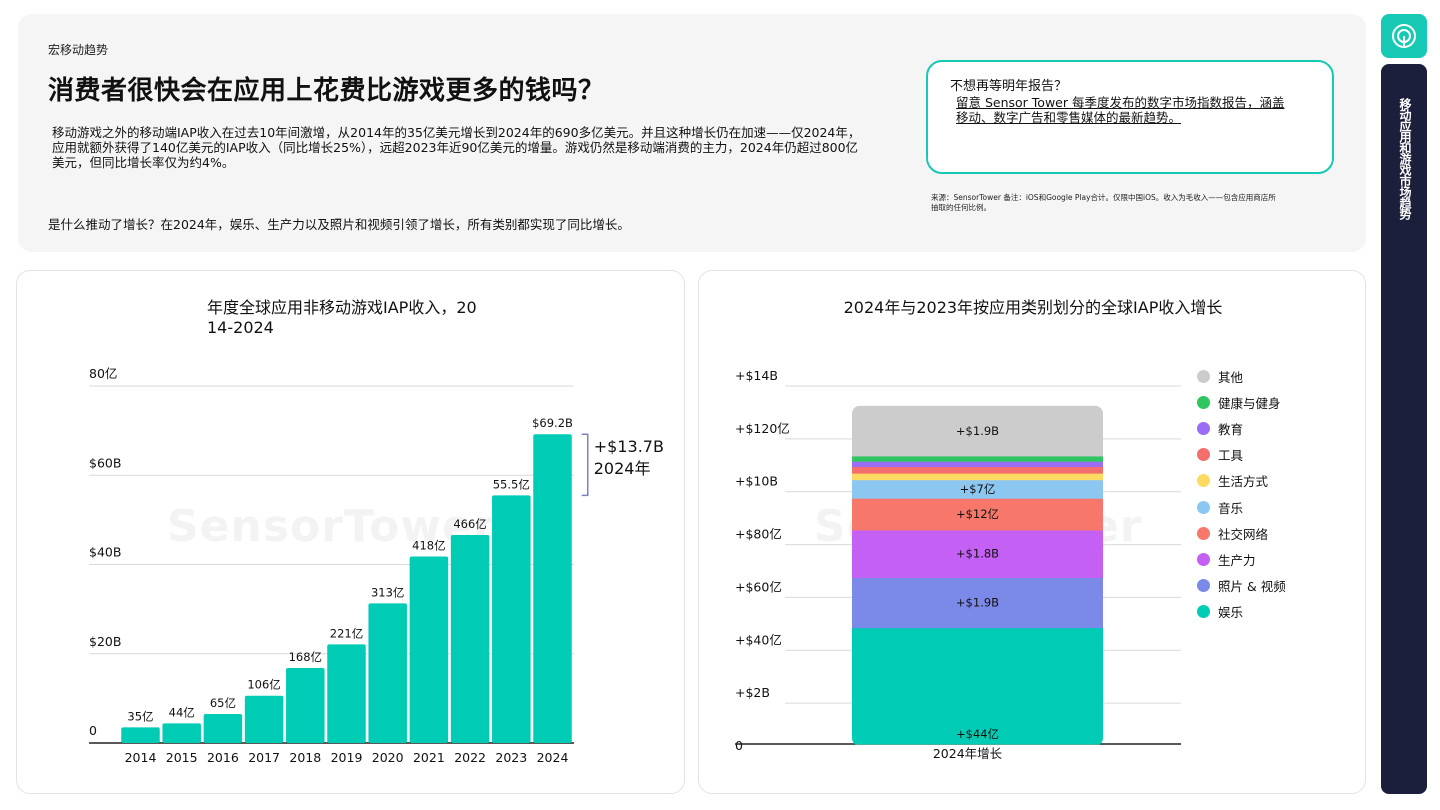 The height and width of the screenshot is (810, 1440). Describe the element at coordinates (752, 692) in the screenshot. I see `y-tick-label: +$2B` at that location.